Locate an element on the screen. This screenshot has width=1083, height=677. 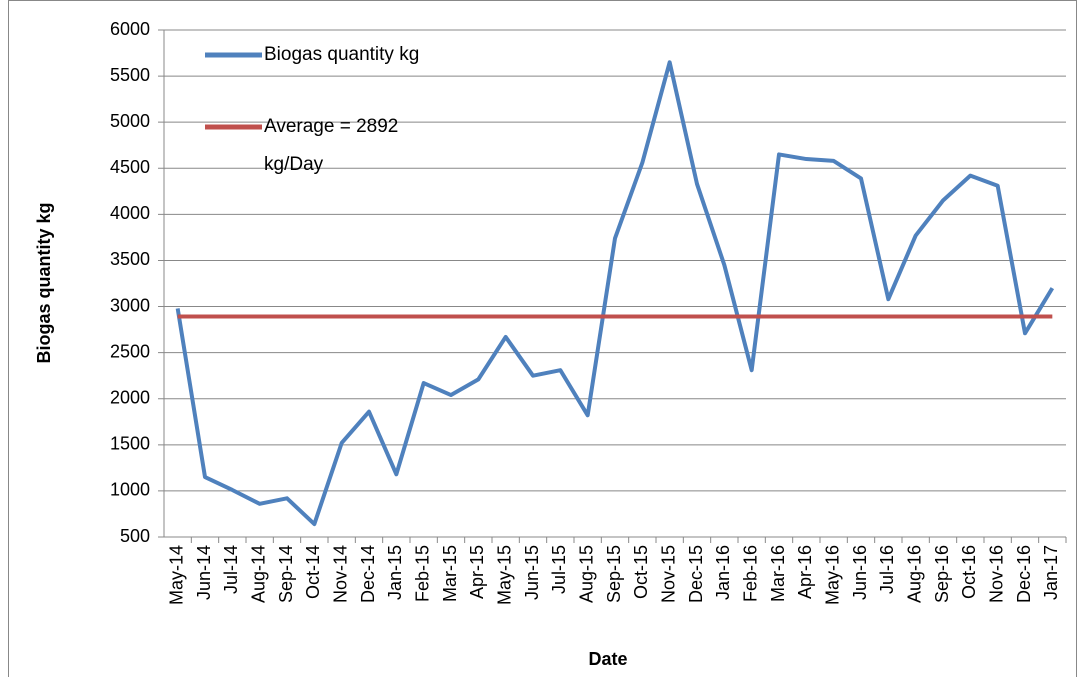
x-tick-label: Jun-15 is located at coordinates (532, 572).